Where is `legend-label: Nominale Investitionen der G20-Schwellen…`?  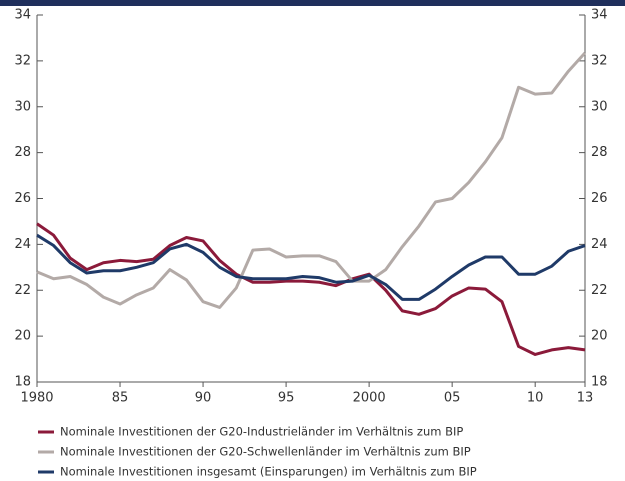
legend-label: Nominale Investitionen der G20-Schwellen… is located at coordinates (265, 452).